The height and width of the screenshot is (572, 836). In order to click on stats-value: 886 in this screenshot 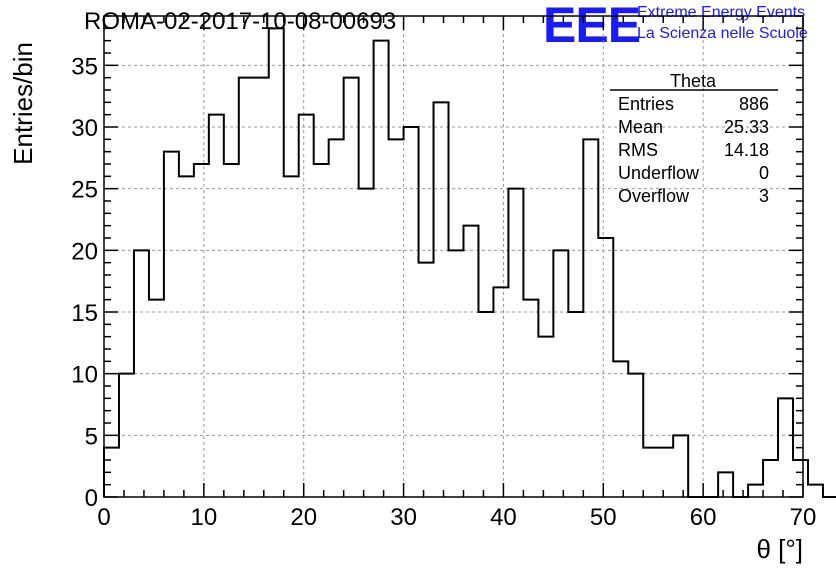, I will do `click(754, 104)`.